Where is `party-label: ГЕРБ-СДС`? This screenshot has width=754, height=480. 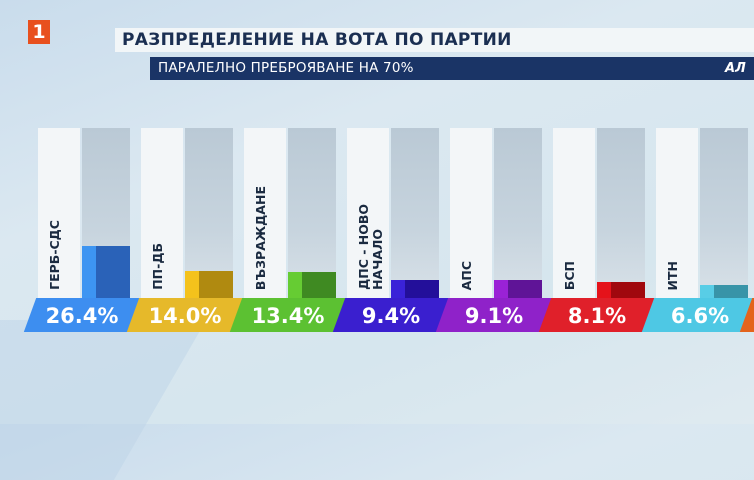 party-label: ГЕРБ-СДС is located at coordinates (54, 255).